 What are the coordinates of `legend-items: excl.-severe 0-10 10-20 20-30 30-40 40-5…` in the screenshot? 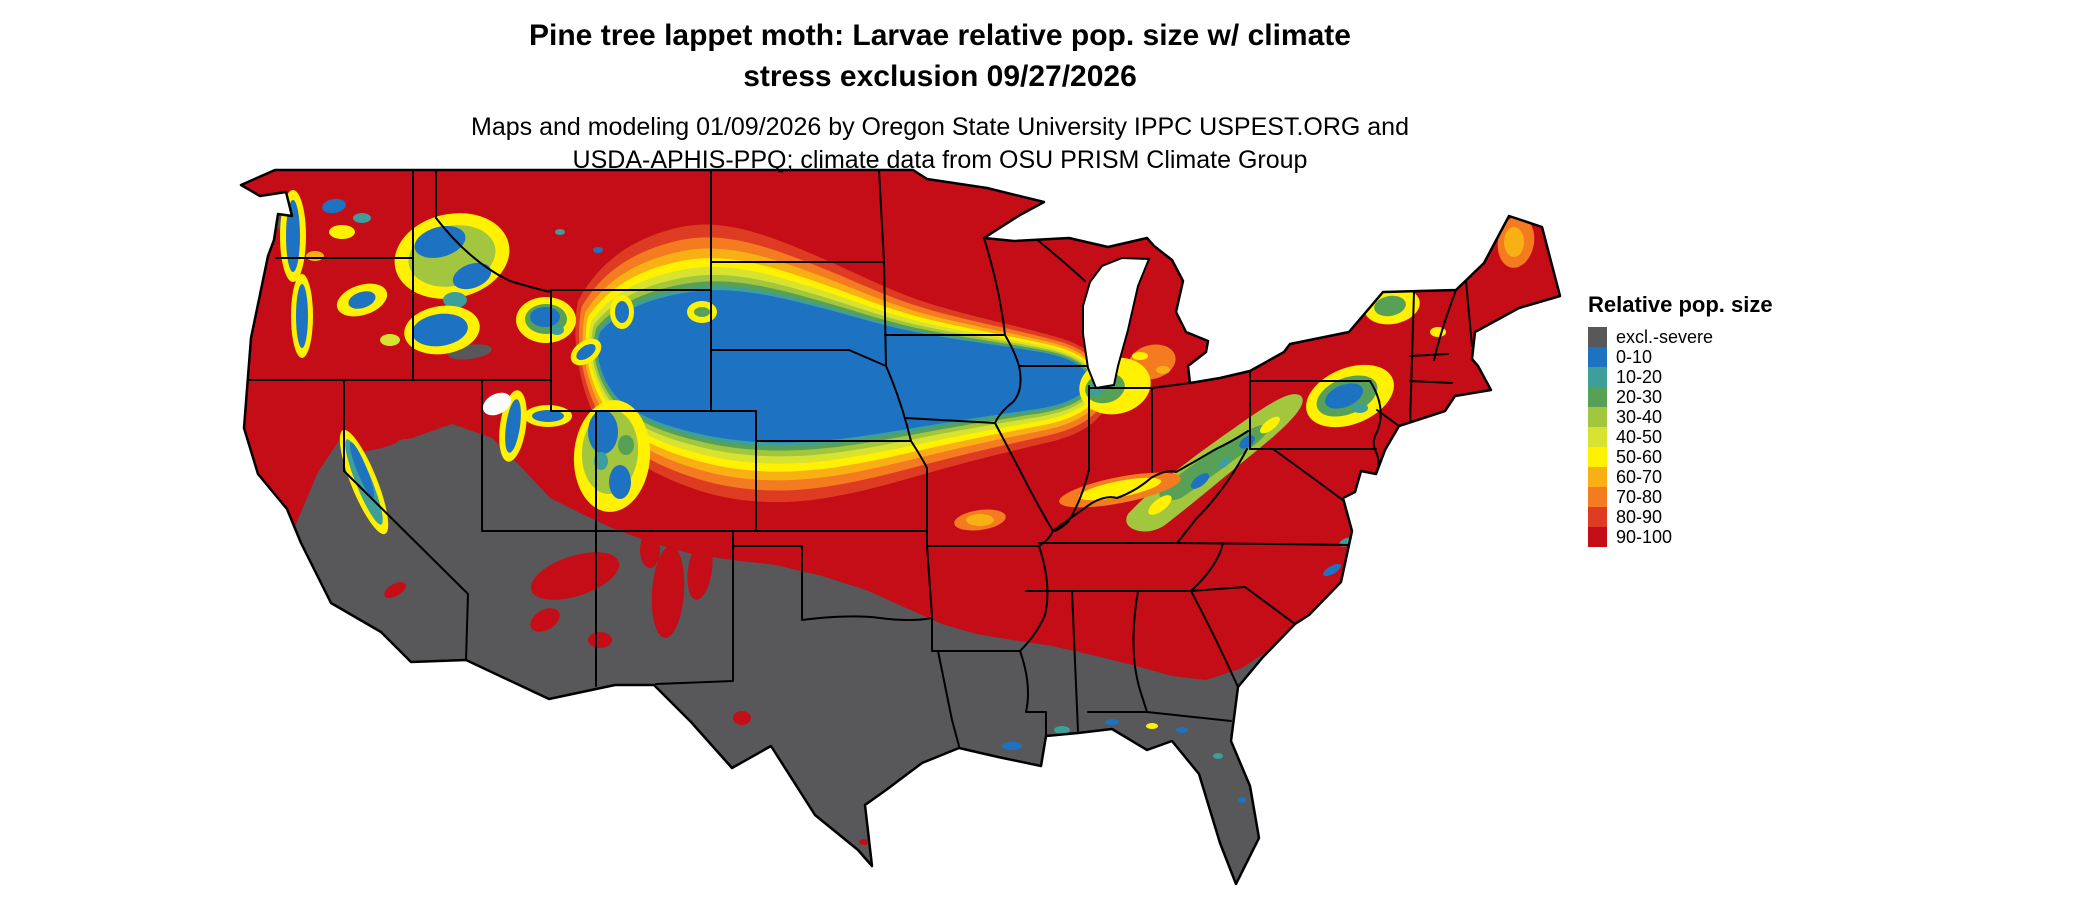 It's located at (1718, 437).